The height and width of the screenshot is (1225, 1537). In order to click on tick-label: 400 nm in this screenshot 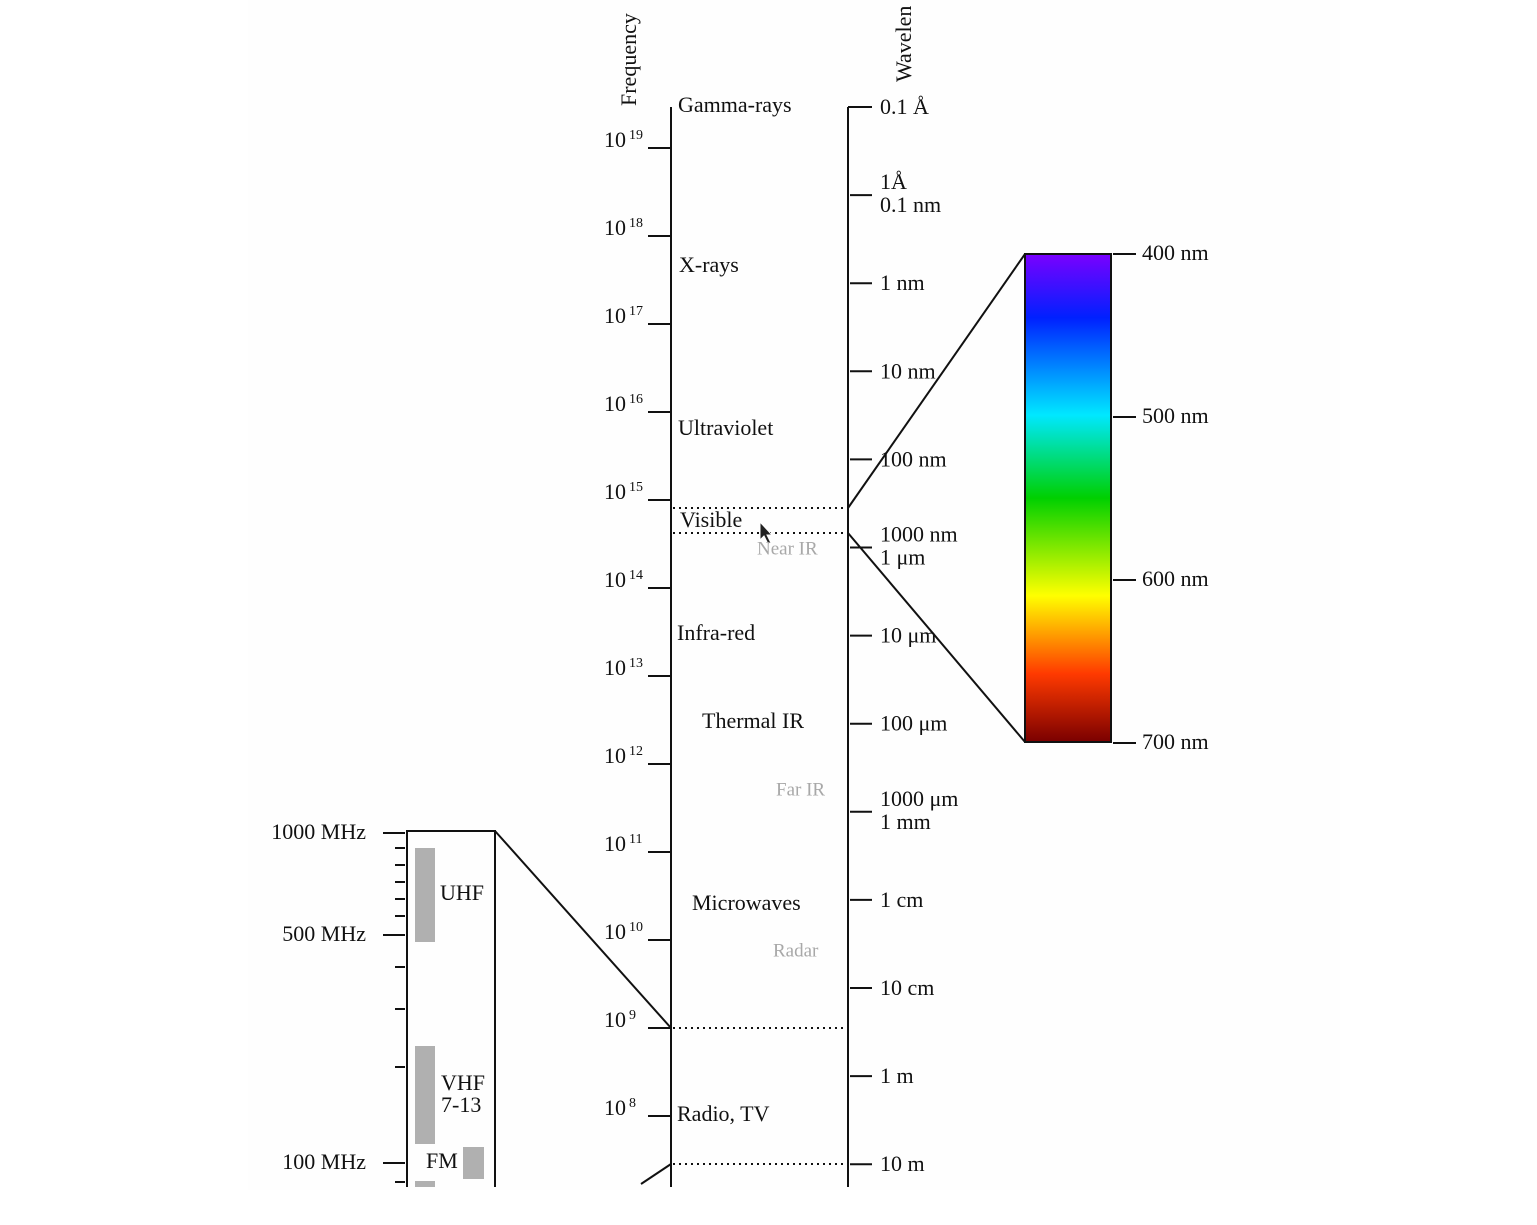, I will do `click(1175, 252)`.